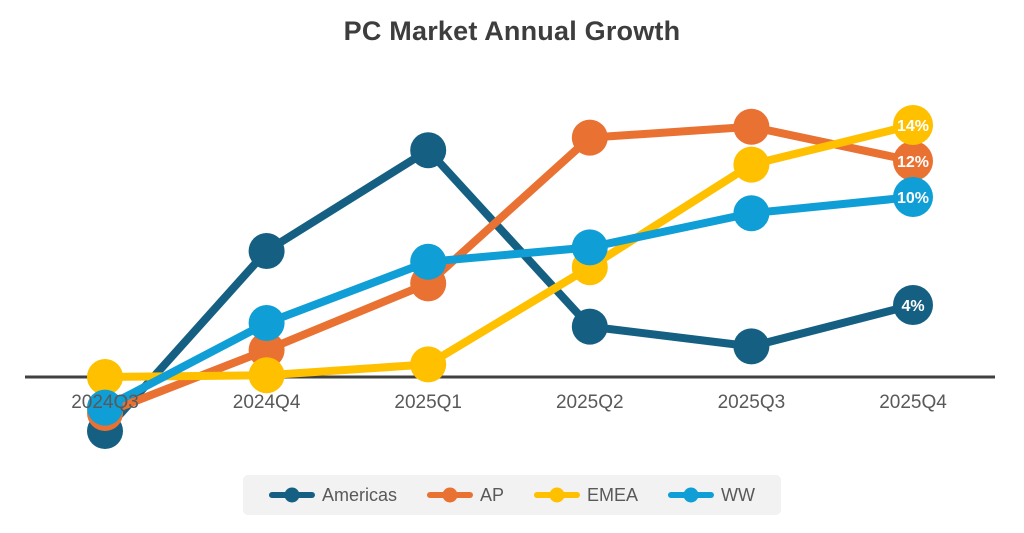 This screenshot has height=533, width=1024. I want to click on legend-label: WW, so click(738, 494).